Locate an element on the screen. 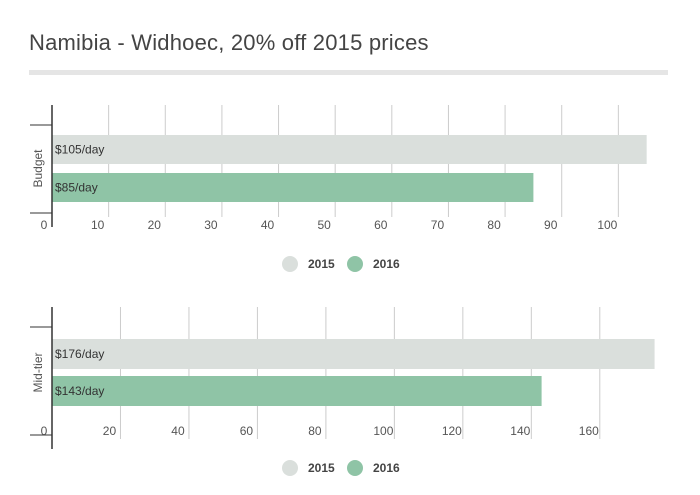 The height and width of the screenshot is (495, 700). chart-title: Namibia - Widhoec, 20% off 2015 prices is located at coordinates (229, 42).